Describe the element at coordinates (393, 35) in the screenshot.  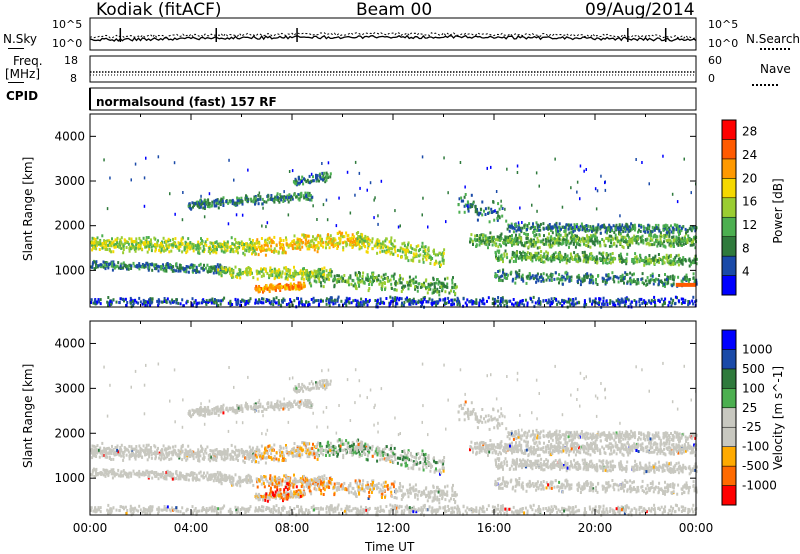
I see `noise-lines` at that location.